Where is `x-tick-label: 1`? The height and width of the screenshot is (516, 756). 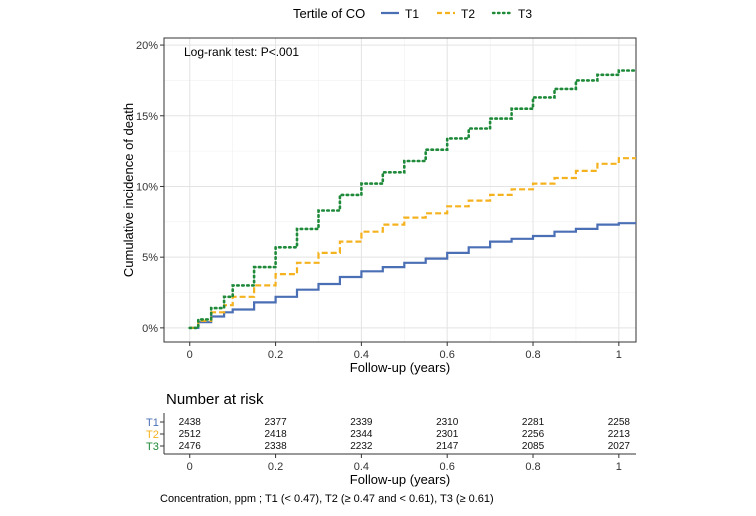
x-tick-label: 1 is located at coordinates (619, 355).